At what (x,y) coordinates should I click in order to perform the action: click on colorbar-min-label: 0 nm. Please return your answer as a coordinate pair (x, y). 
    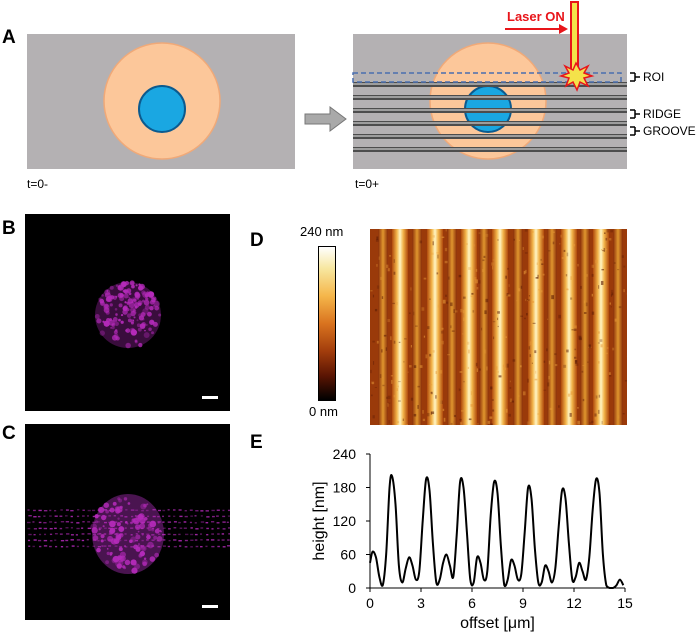
    Looking at the image, I should click on (323, 411).